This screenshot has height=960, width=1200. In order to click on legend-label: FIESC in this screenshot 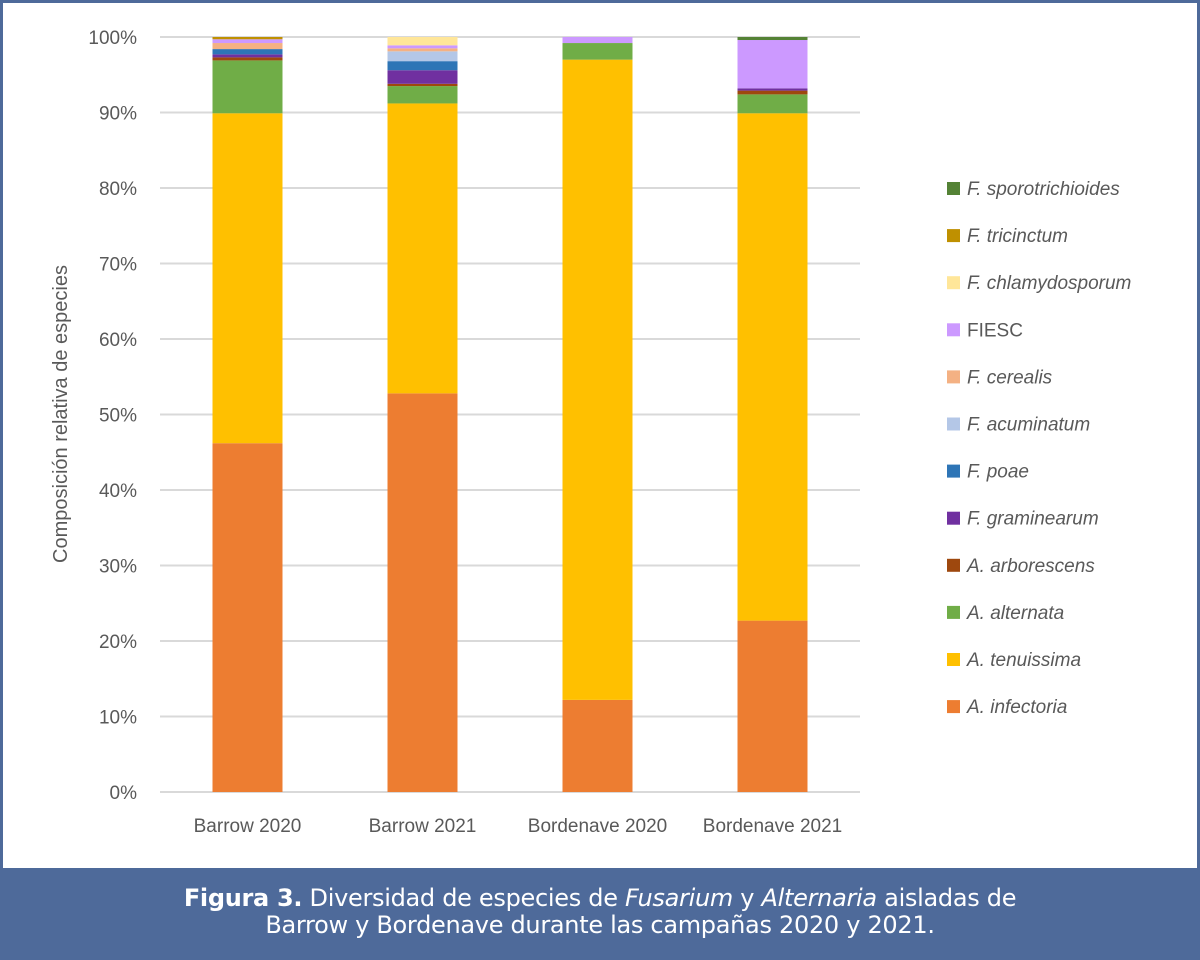, I will do `click(995, 330)`.